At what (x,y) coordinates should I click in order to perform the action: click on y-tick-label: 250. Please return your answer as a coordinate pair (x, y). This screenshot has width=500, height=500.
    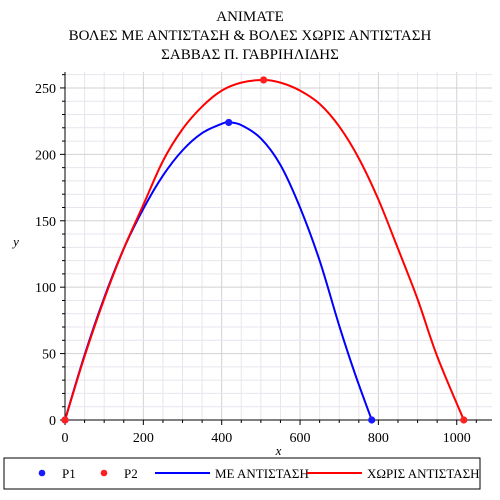
    Looking at the image, I should click on (45, 89).